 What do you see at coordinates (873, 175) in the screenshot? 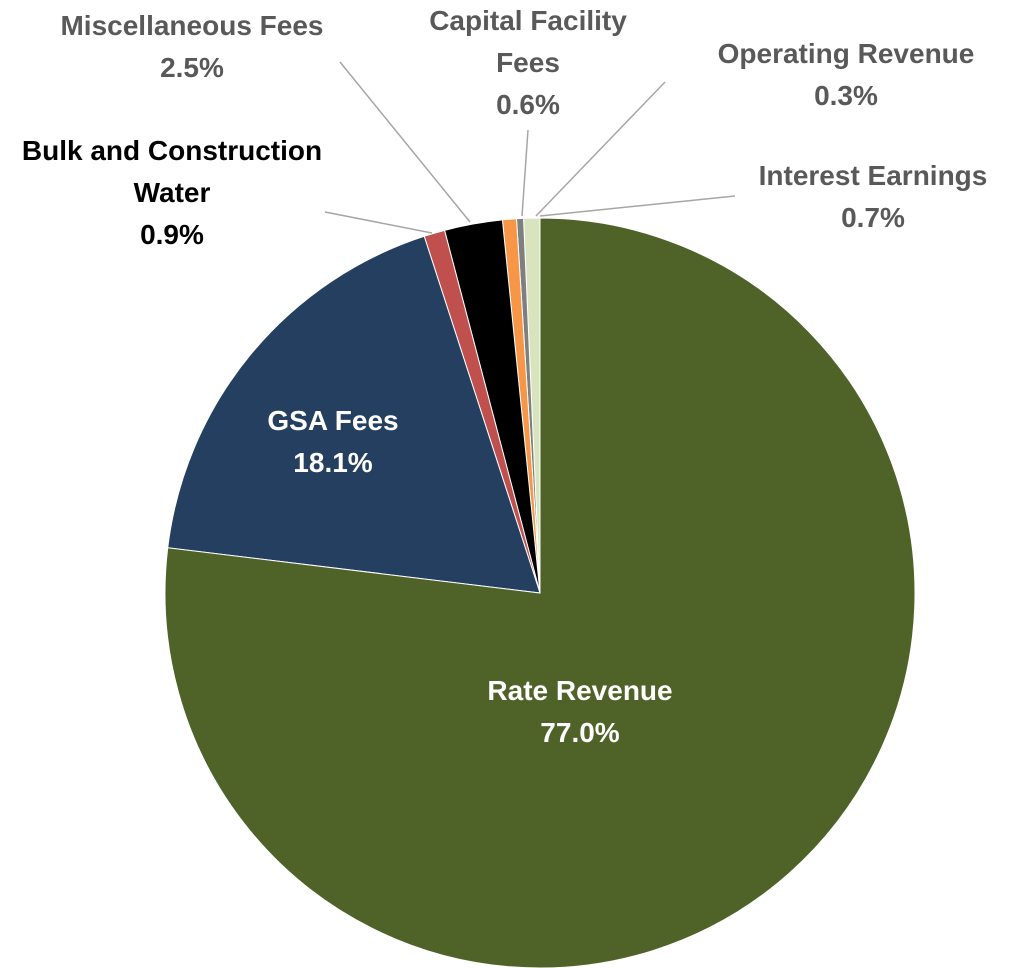
I see `category-label: Interest Earnings` at bounding box center [873, 175].